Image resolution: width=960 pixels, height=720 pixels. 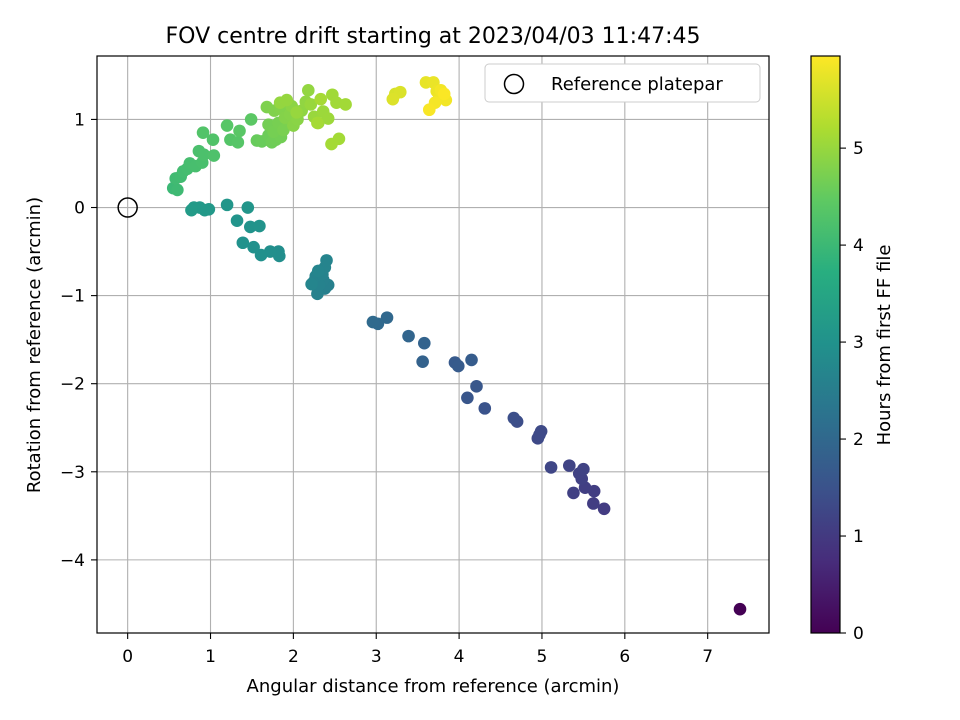 I want to click on colorbar-tick-label: 5, so click(x=858, y=149).